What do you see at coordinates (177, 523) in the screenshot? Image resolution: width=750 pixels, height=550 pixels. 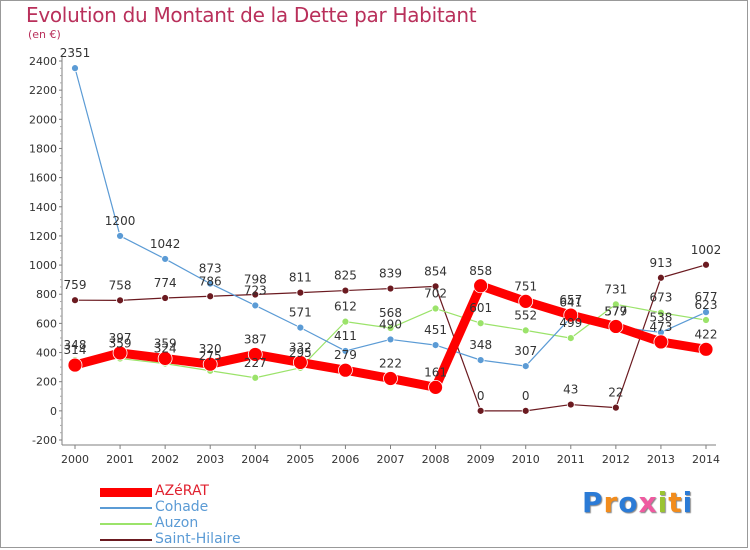 I see `legend-label: Auzon` at bounding box center [177, 523].